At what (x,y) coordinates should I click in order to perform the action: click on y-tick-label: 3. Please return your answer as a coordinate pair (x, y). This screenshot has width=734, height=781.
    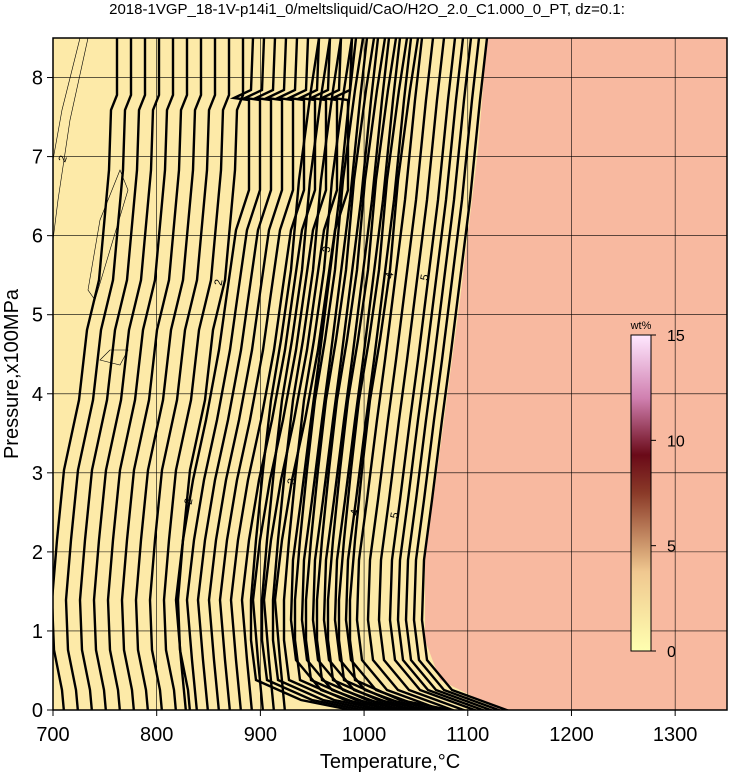
    Looking at the image, I should click on (37, 474).